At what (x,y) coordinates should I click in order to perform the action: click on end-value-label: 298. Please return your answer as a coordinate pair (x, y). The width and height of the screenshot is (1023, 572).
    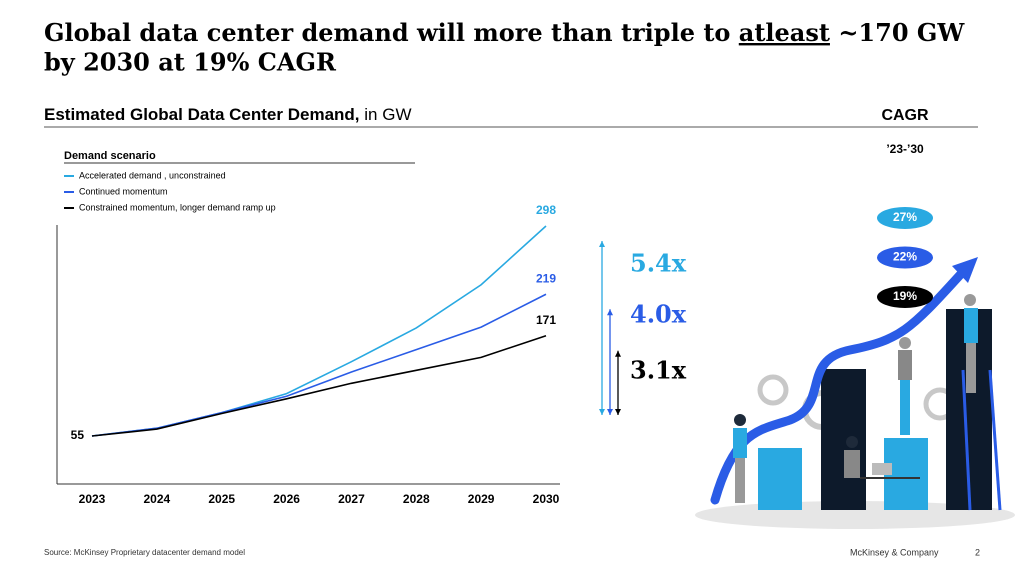
    Looking at the image, I should click on (546, 210).